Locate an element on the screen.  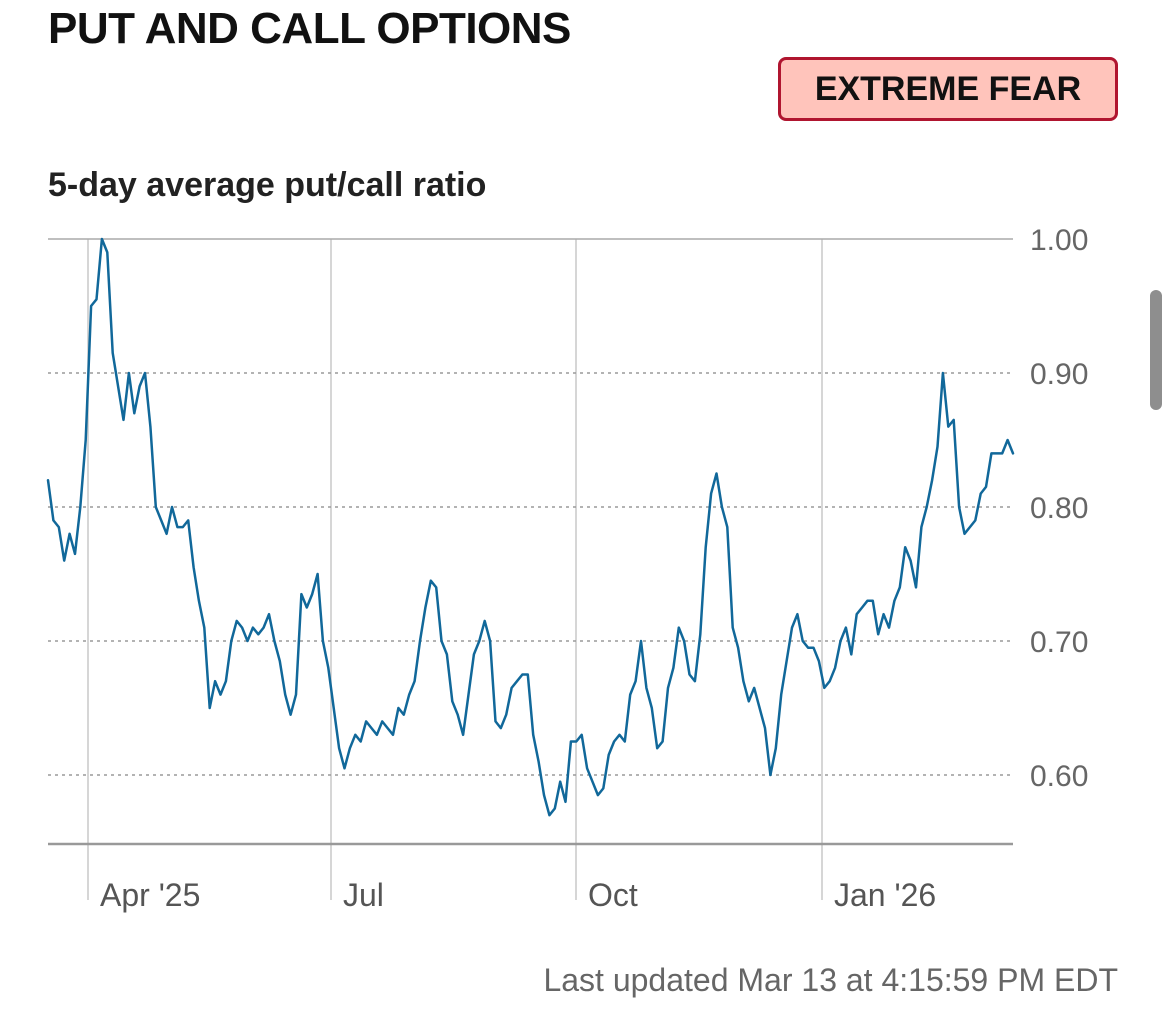
x-tick-label: Apr '25 is located at coordinates (150, 895).